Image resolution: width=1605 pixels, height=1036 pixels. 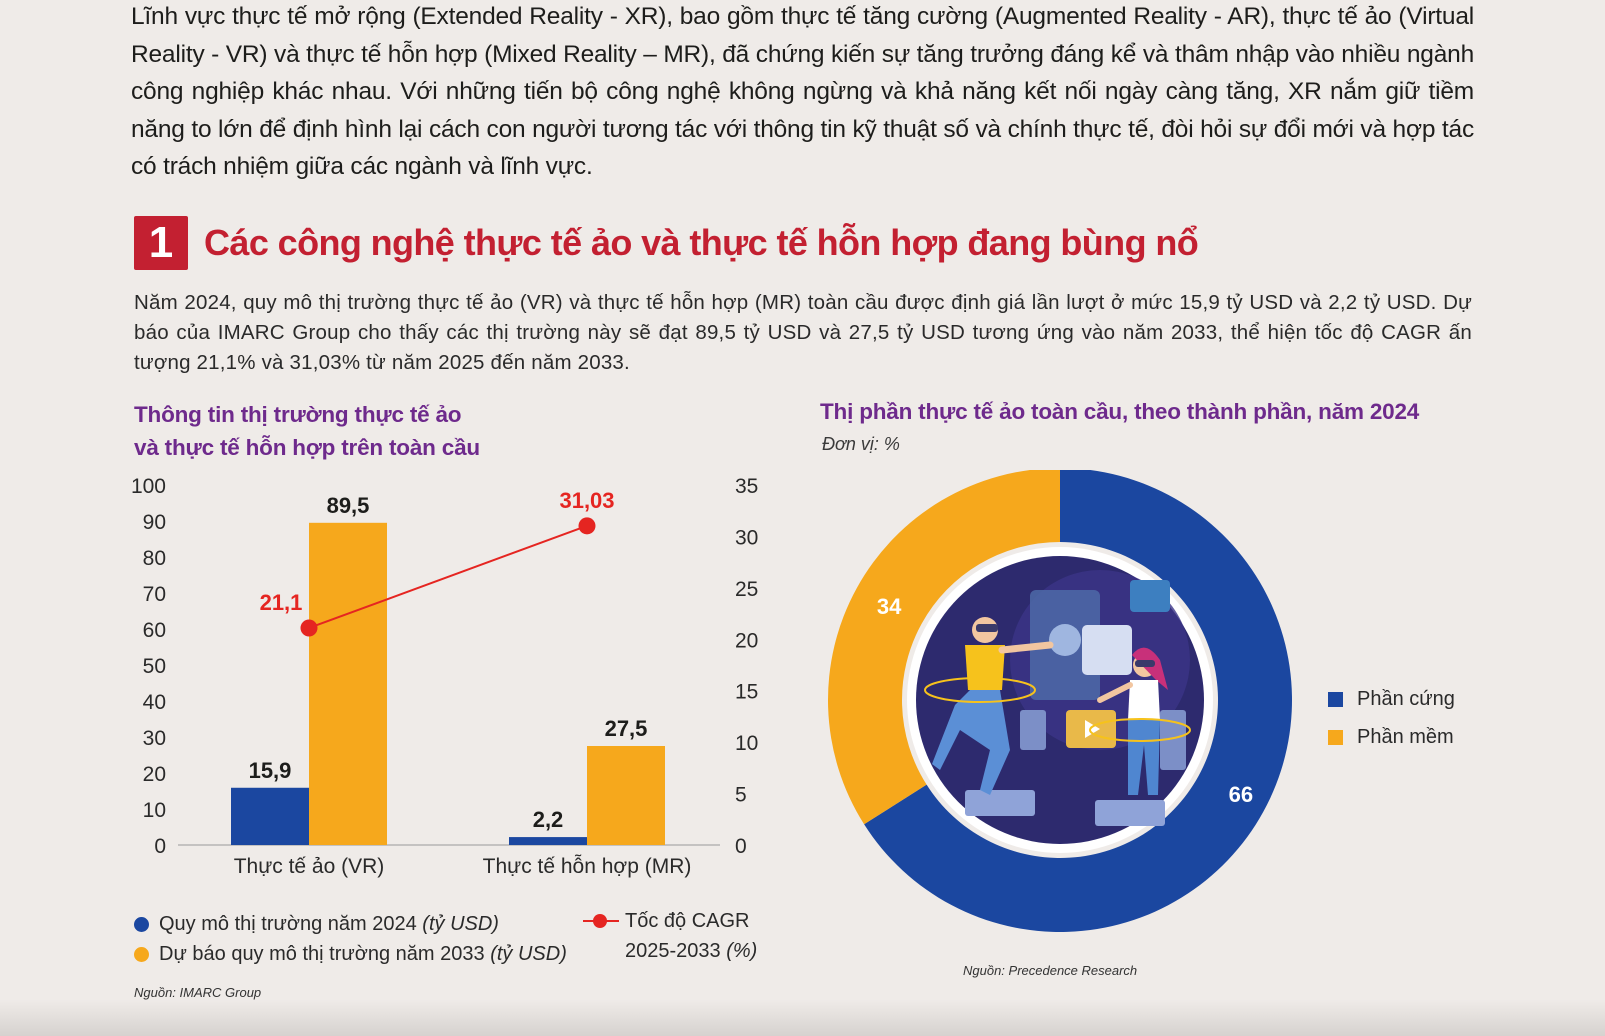 What do you see at coordinates (154, 522) in the screenshot?
I see `y-left-tick-label: 90` at bounding box center [154, 522].